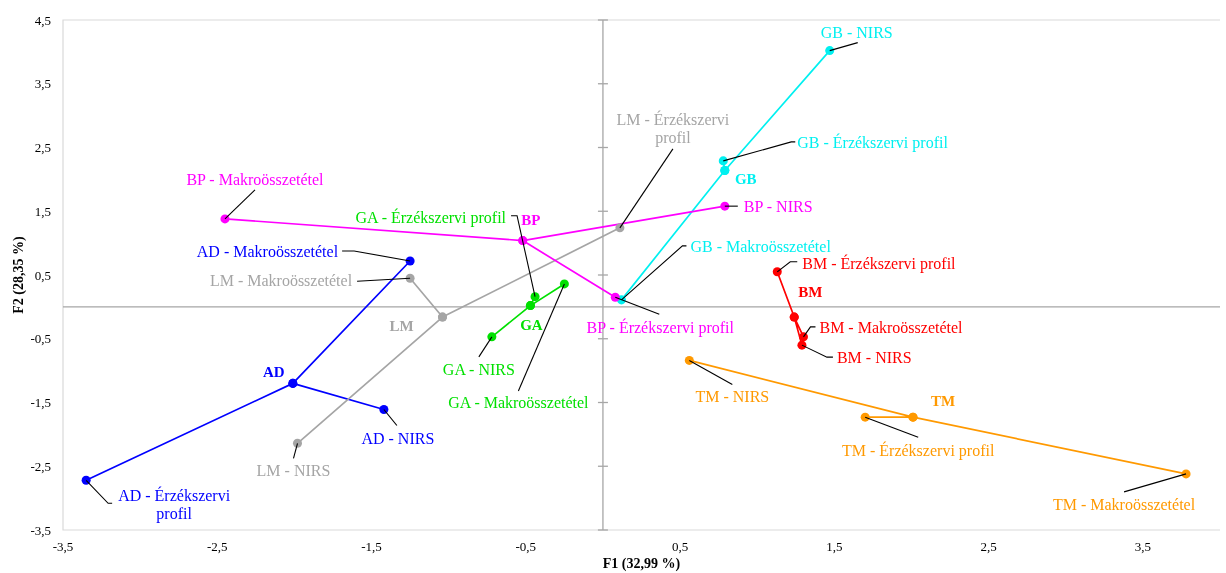 This screenshot has height=573, width=1226. Describe the element at coordinates (761, 246) in the screenshot. I see `annotation: GB - Makroösszetétel` at that location.